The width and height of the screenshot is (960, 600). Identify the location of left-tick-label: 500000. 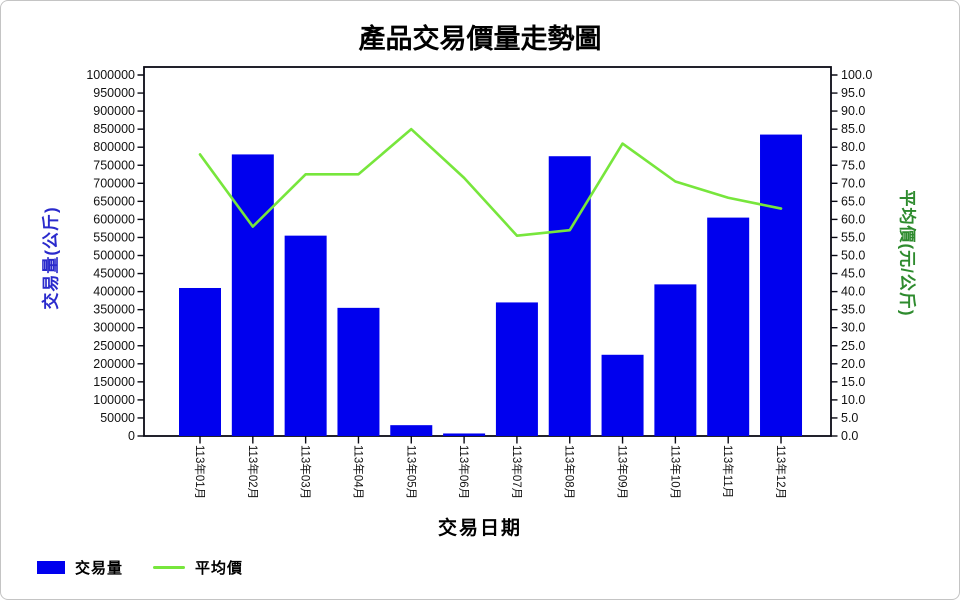
(114, 256).